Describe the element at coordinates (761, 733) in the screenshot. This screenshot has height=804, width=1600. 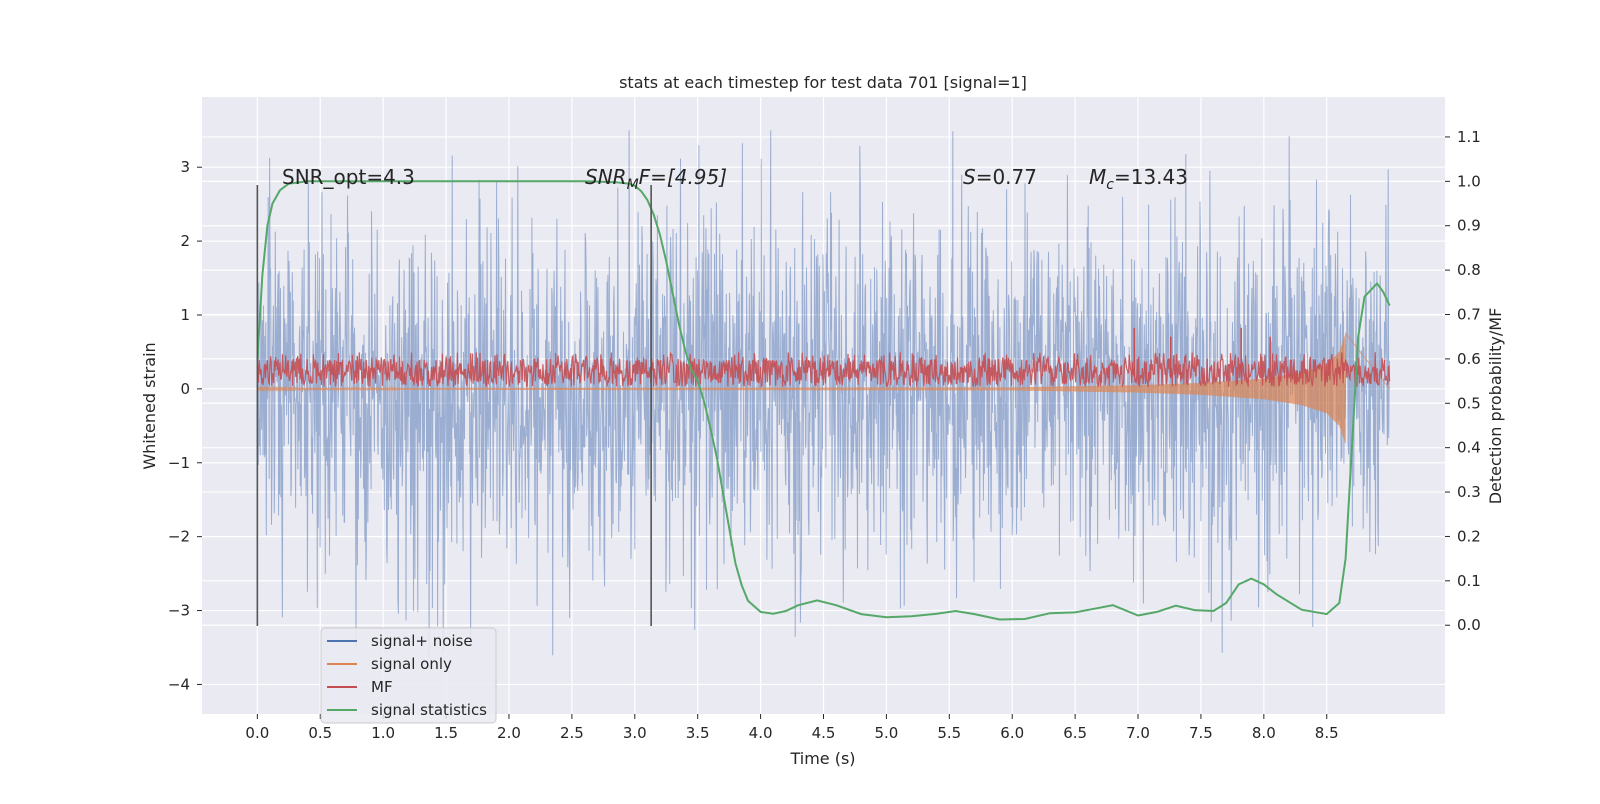
I see `x-tick-label: 4.0` at that location.